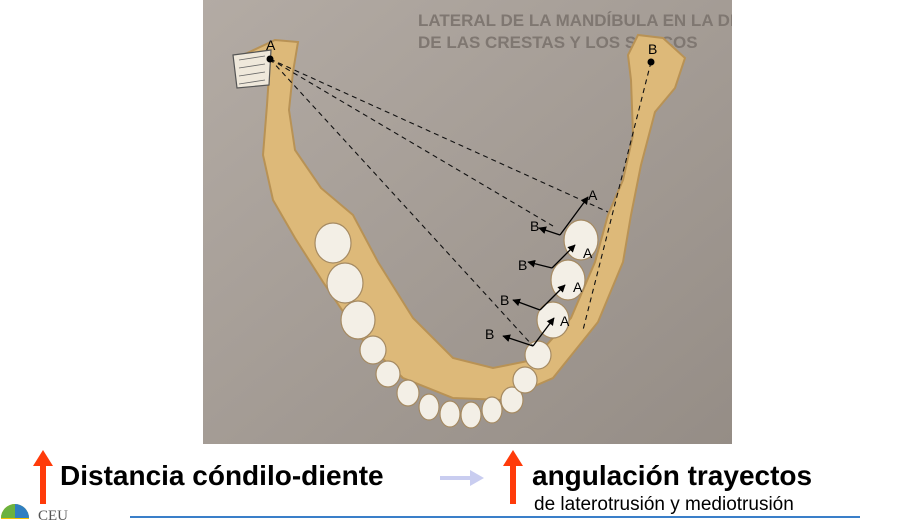  Describe the element at coordinates (504, 300) in the screenshot. I see `label-b-3: B` at that location.